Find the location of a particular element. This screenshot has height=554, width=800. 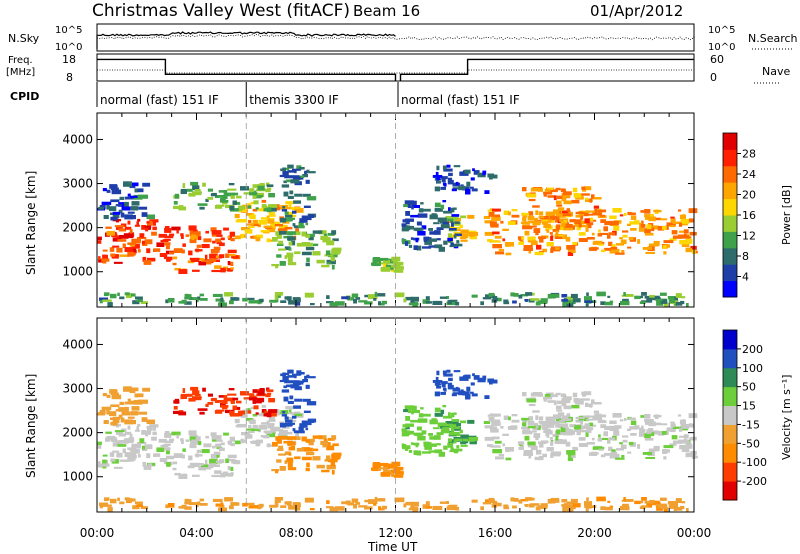

velocity-colorbar-frame is located at coordinates (730, 415).